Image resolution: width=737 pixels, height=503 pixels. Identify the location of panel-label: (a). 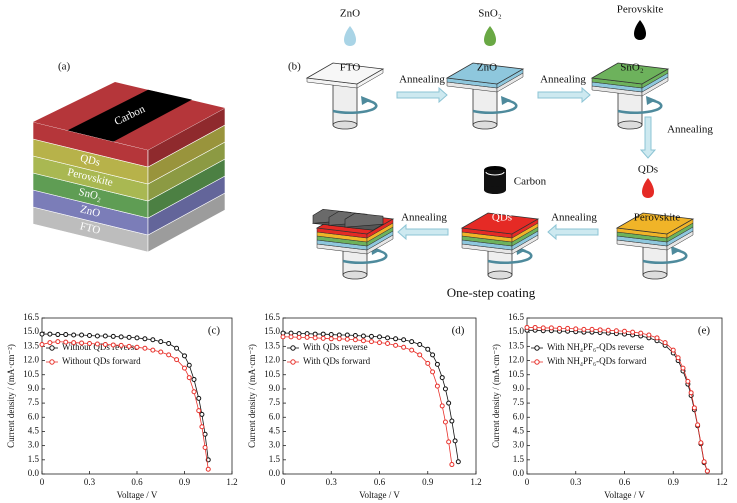
(64, 67).